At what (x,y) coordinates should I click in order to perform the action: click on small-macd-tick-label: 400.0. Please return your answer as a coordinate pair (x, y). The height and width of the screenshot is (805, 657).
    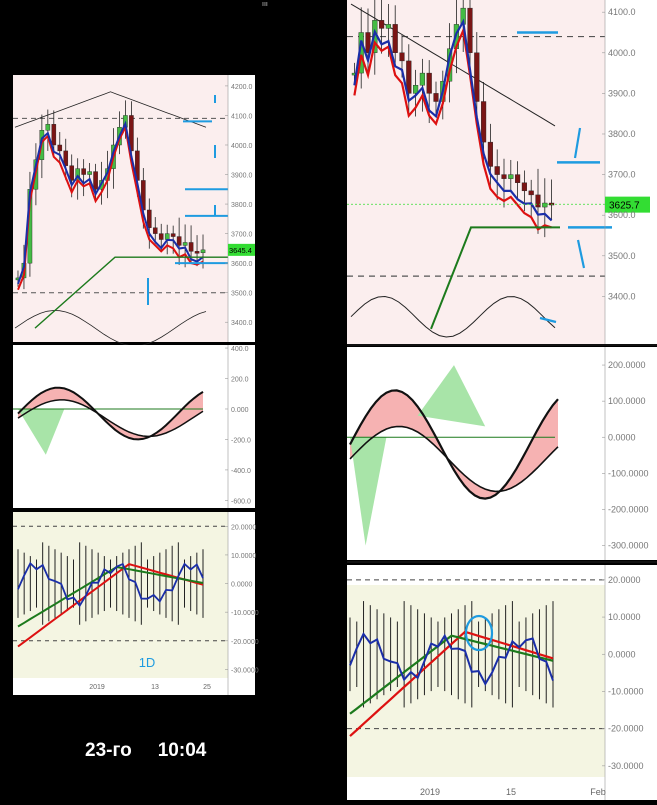
    Looking at the image, I should click on (240, 349).